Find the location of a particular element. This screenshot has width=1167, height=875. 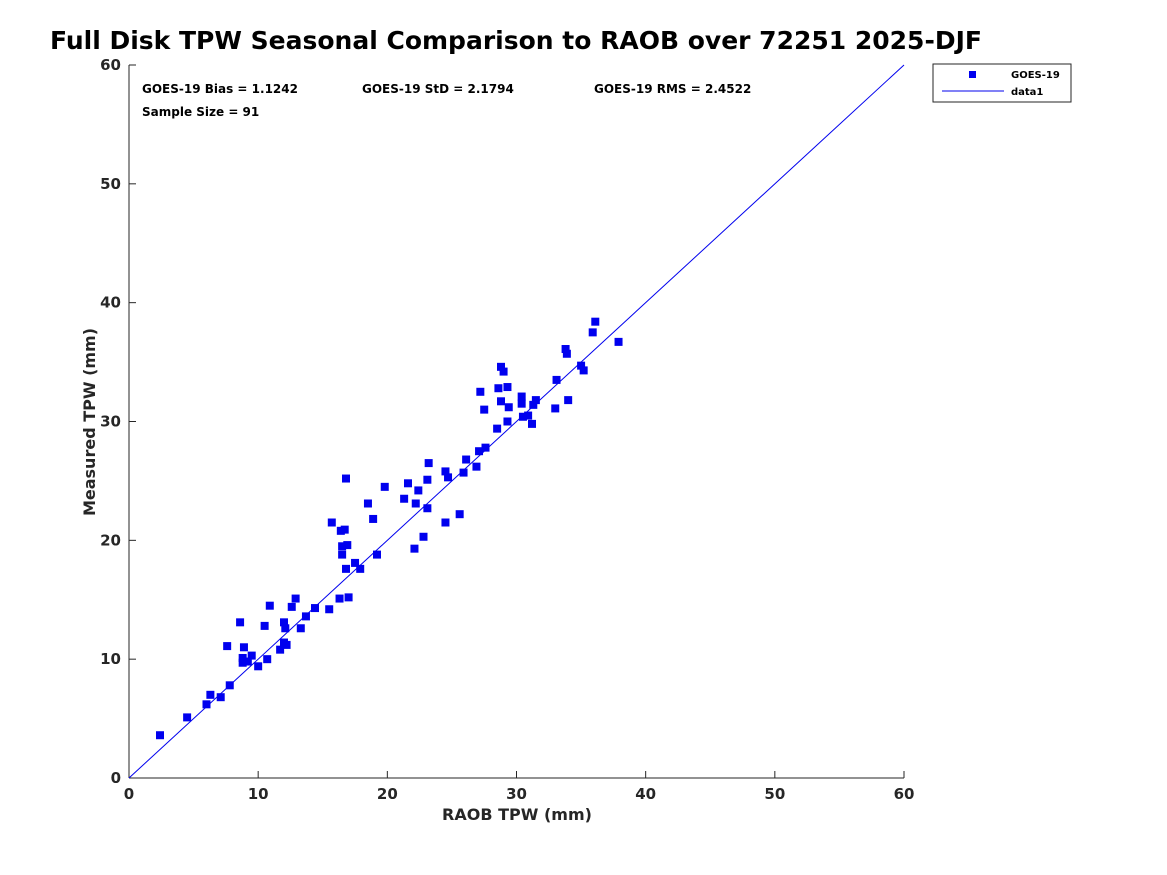

x-tick-label: 50 is located at coordinates (774, 794).